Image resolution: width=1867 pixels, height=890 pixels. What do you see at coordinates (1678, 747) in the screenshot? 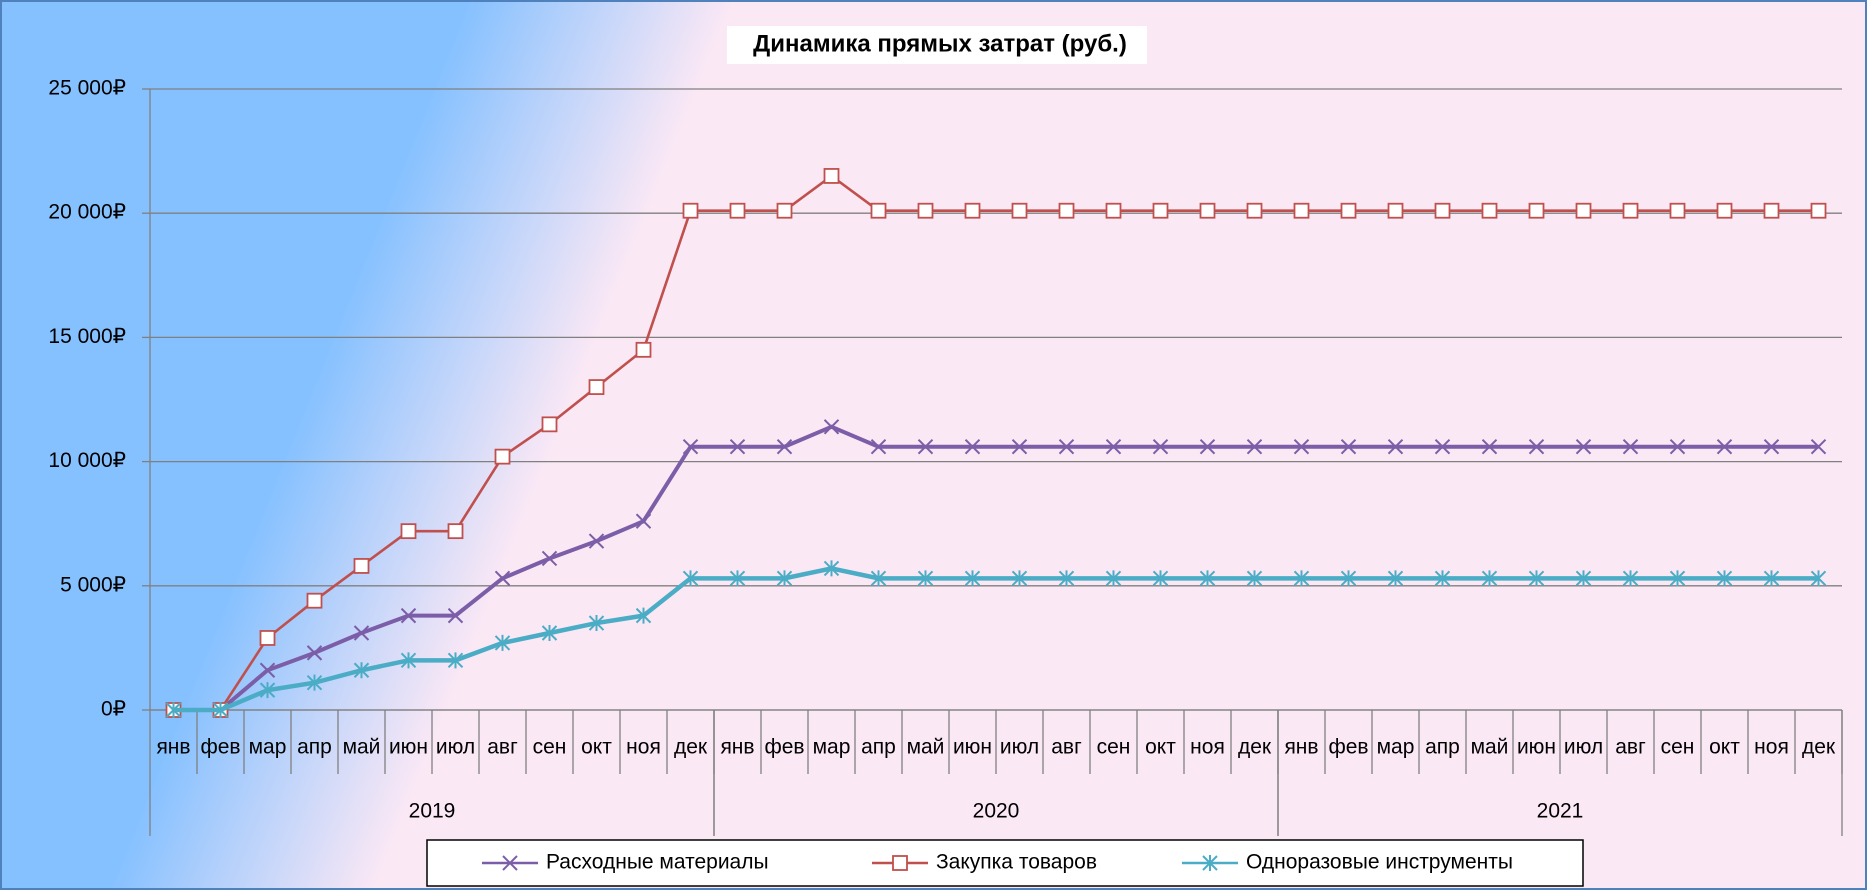
I see `x-tick-label: сен` at bounding box center [1678, 747].